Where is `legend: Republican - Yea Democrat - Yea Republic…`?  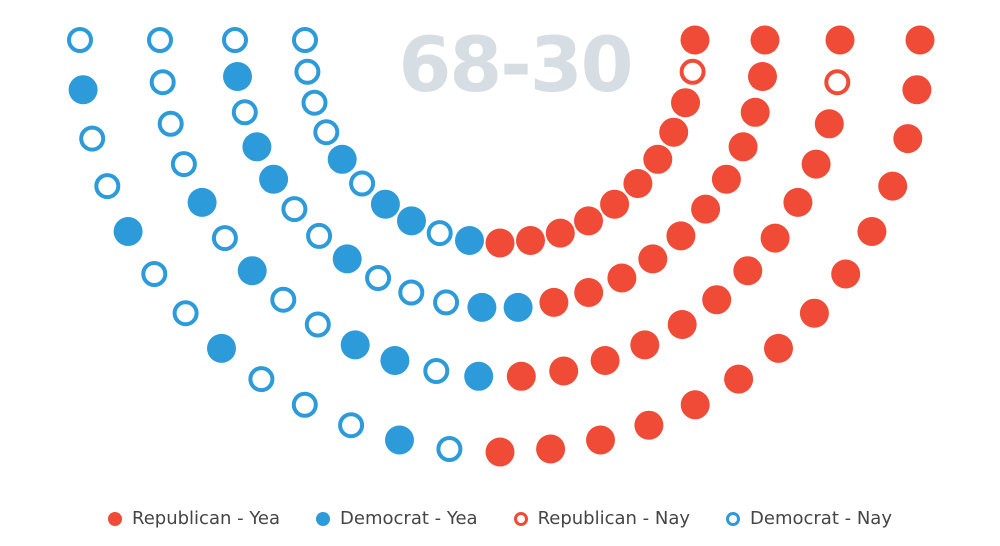
legend: Republican - Yea Democrat - Yea Republic… is located at coordinates (500, 518).